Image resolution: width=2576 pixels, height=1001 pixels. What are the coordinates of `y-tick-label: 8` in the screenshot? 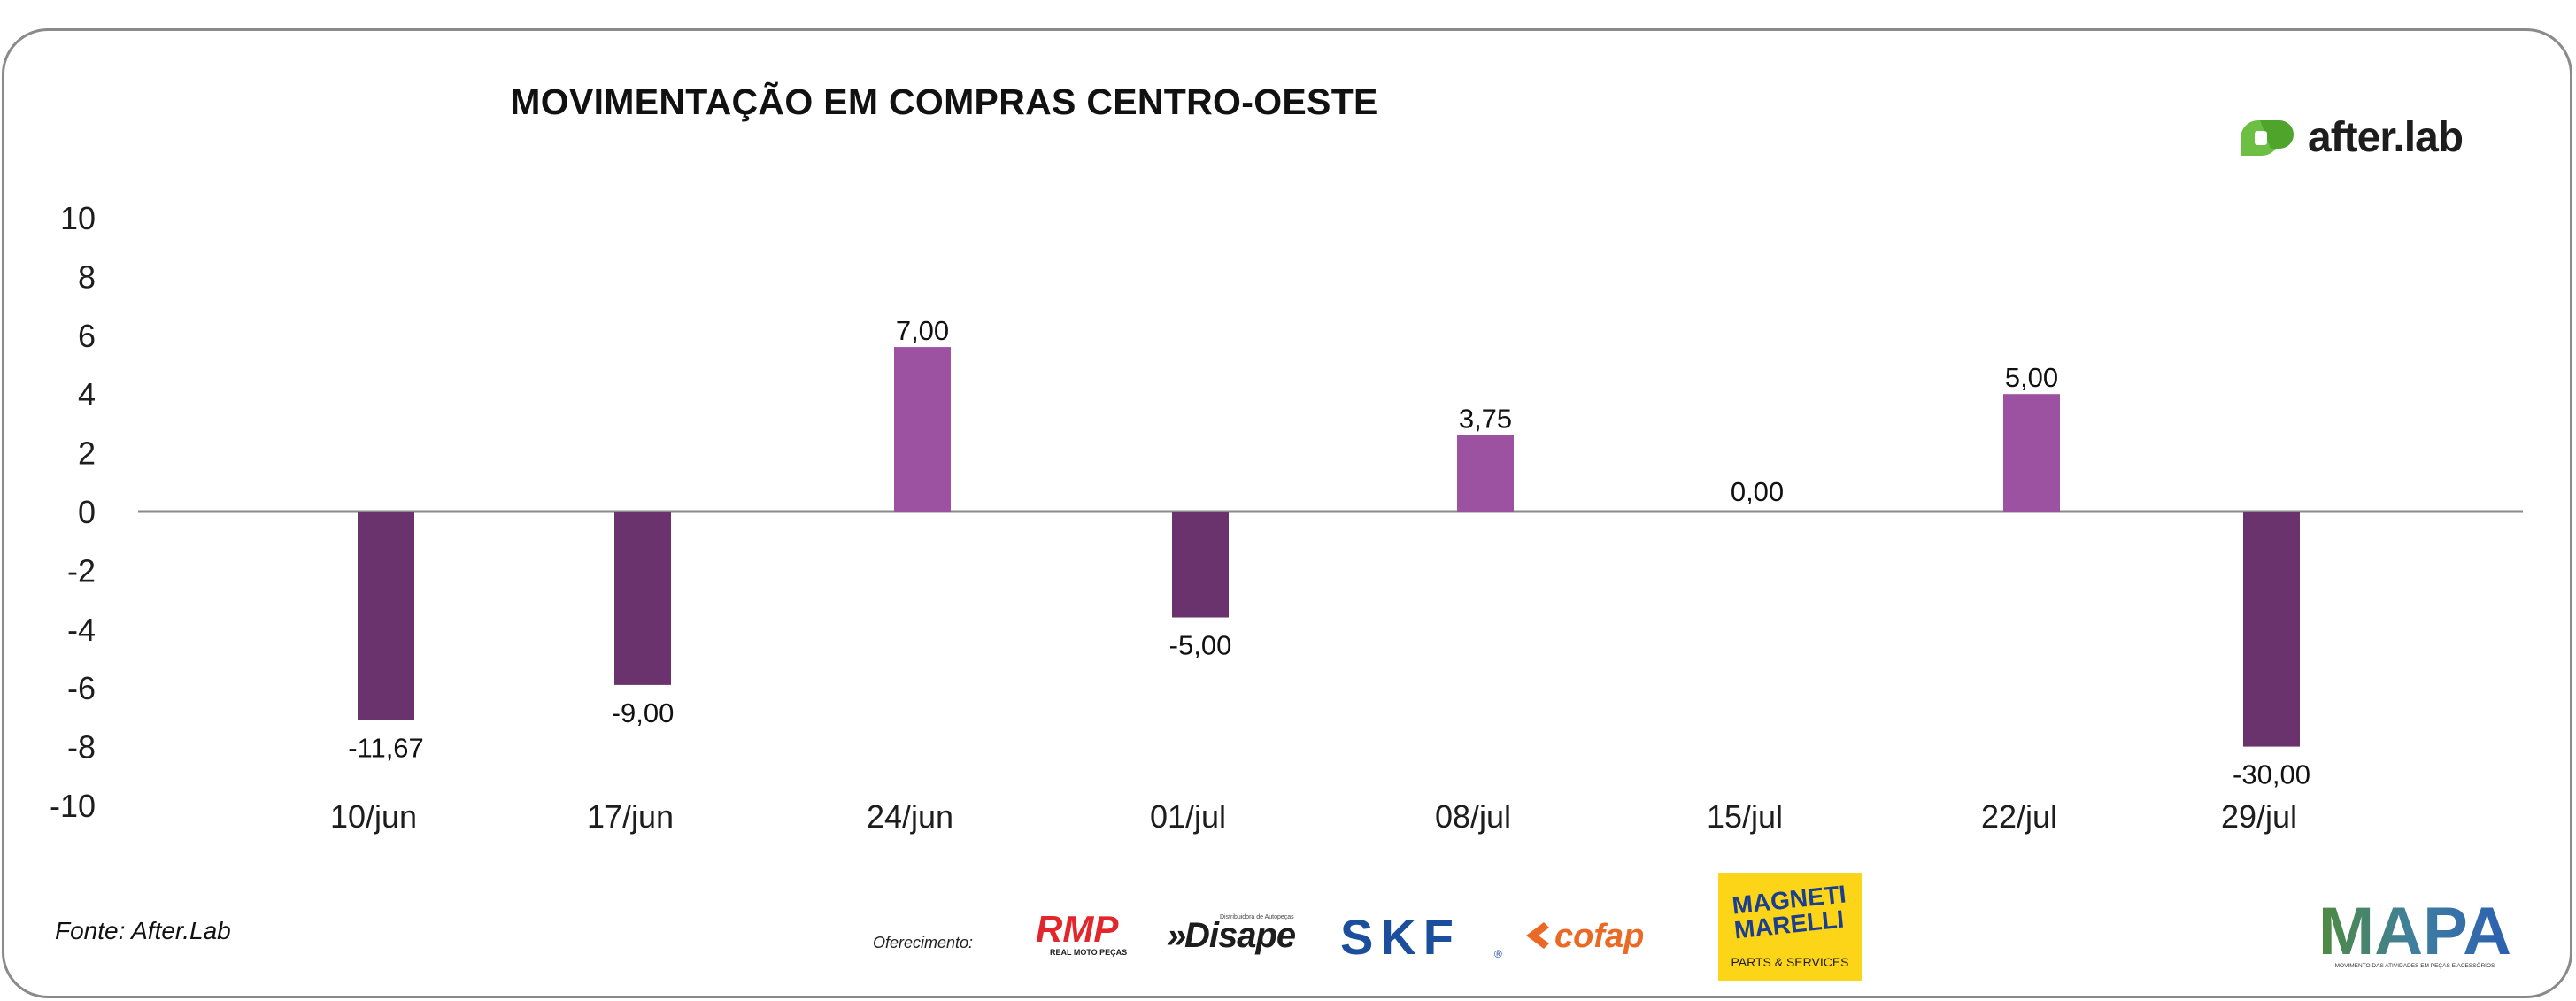 It's located at (87, 277).